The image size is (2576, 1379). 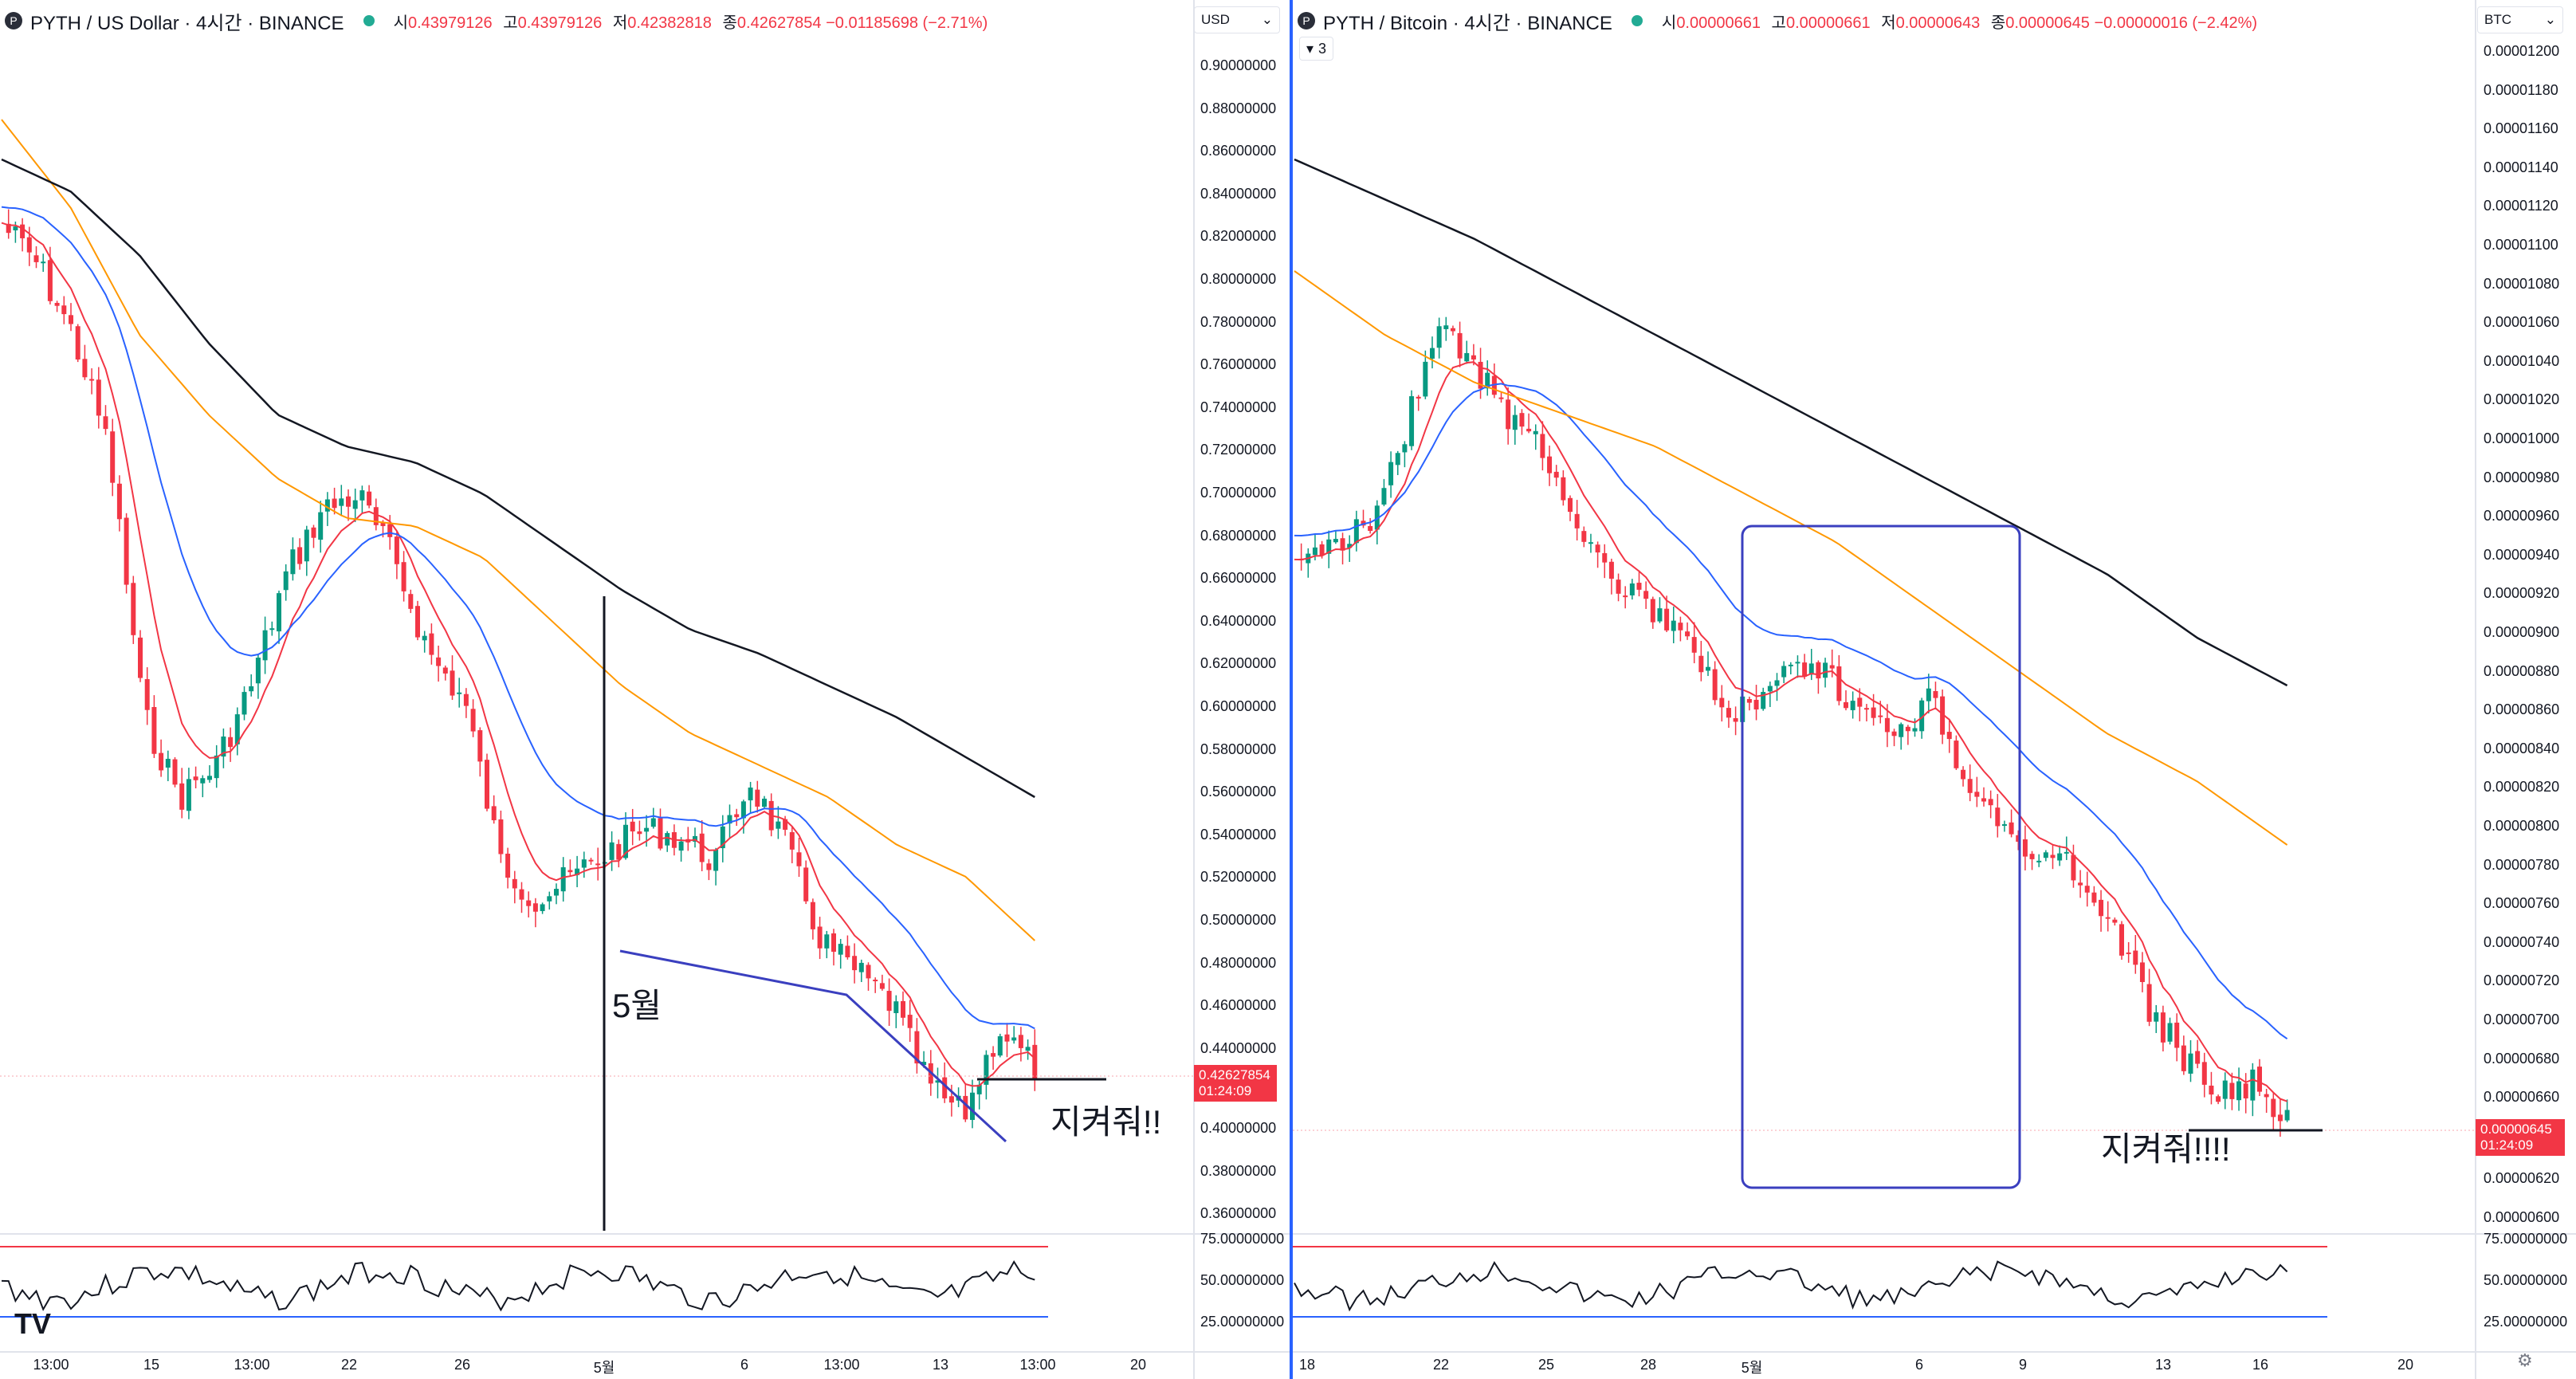 I want to click on time-tick-label: 9, so click(x=2023, y=1365).